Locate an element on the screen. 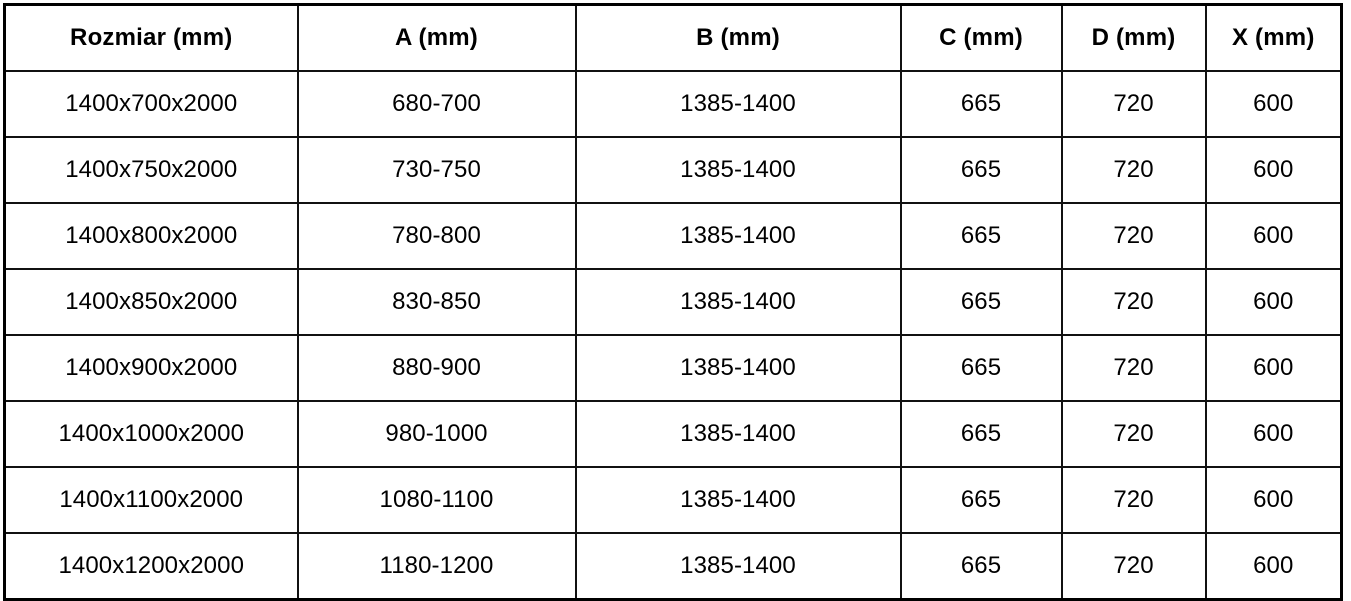 This screenshot has height=601, width=1351. cell-rozmiar: 1400x700x2000 is located at coordinates (151, 104).